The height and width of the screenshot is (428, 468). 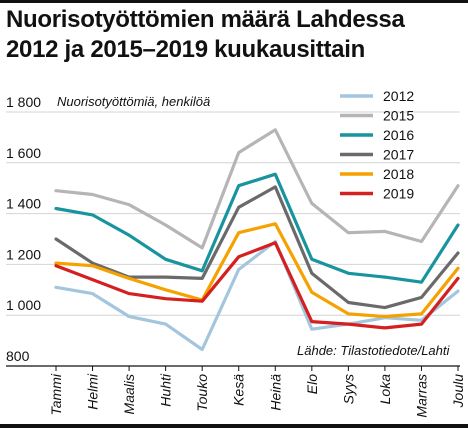 What do you see at coordinates (56, 394) in the screenshot?
I see `x-tick-label: Tammi` at bounding box center [56, 394].